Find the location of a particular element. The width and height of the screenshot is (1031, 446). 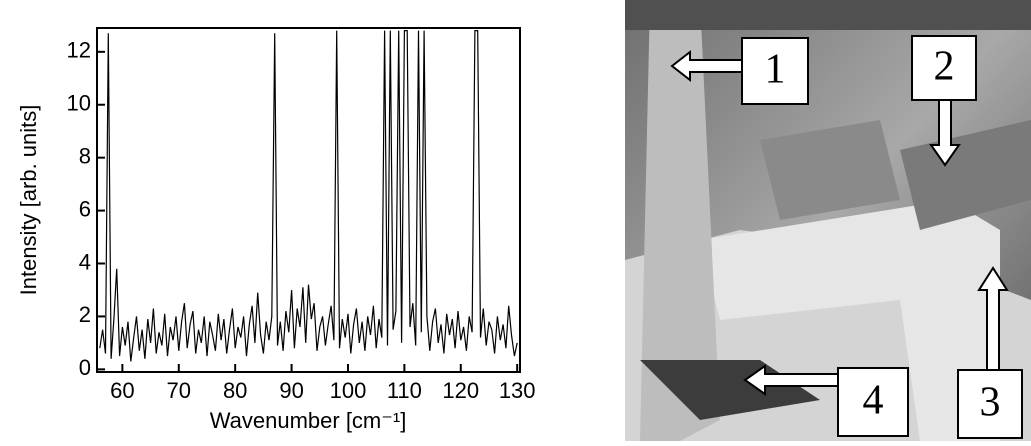

photo-label: 2 is located at coordinates (944, 67).